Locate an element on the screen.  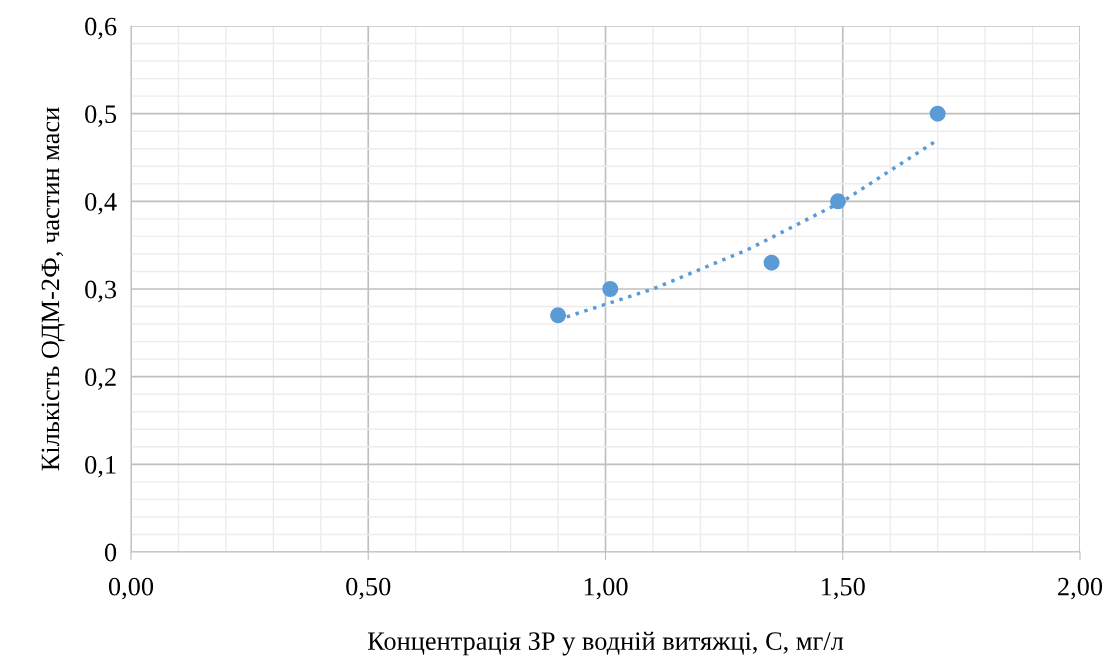
x-tick-label: 0,00 is located at coordinates (131, 588).